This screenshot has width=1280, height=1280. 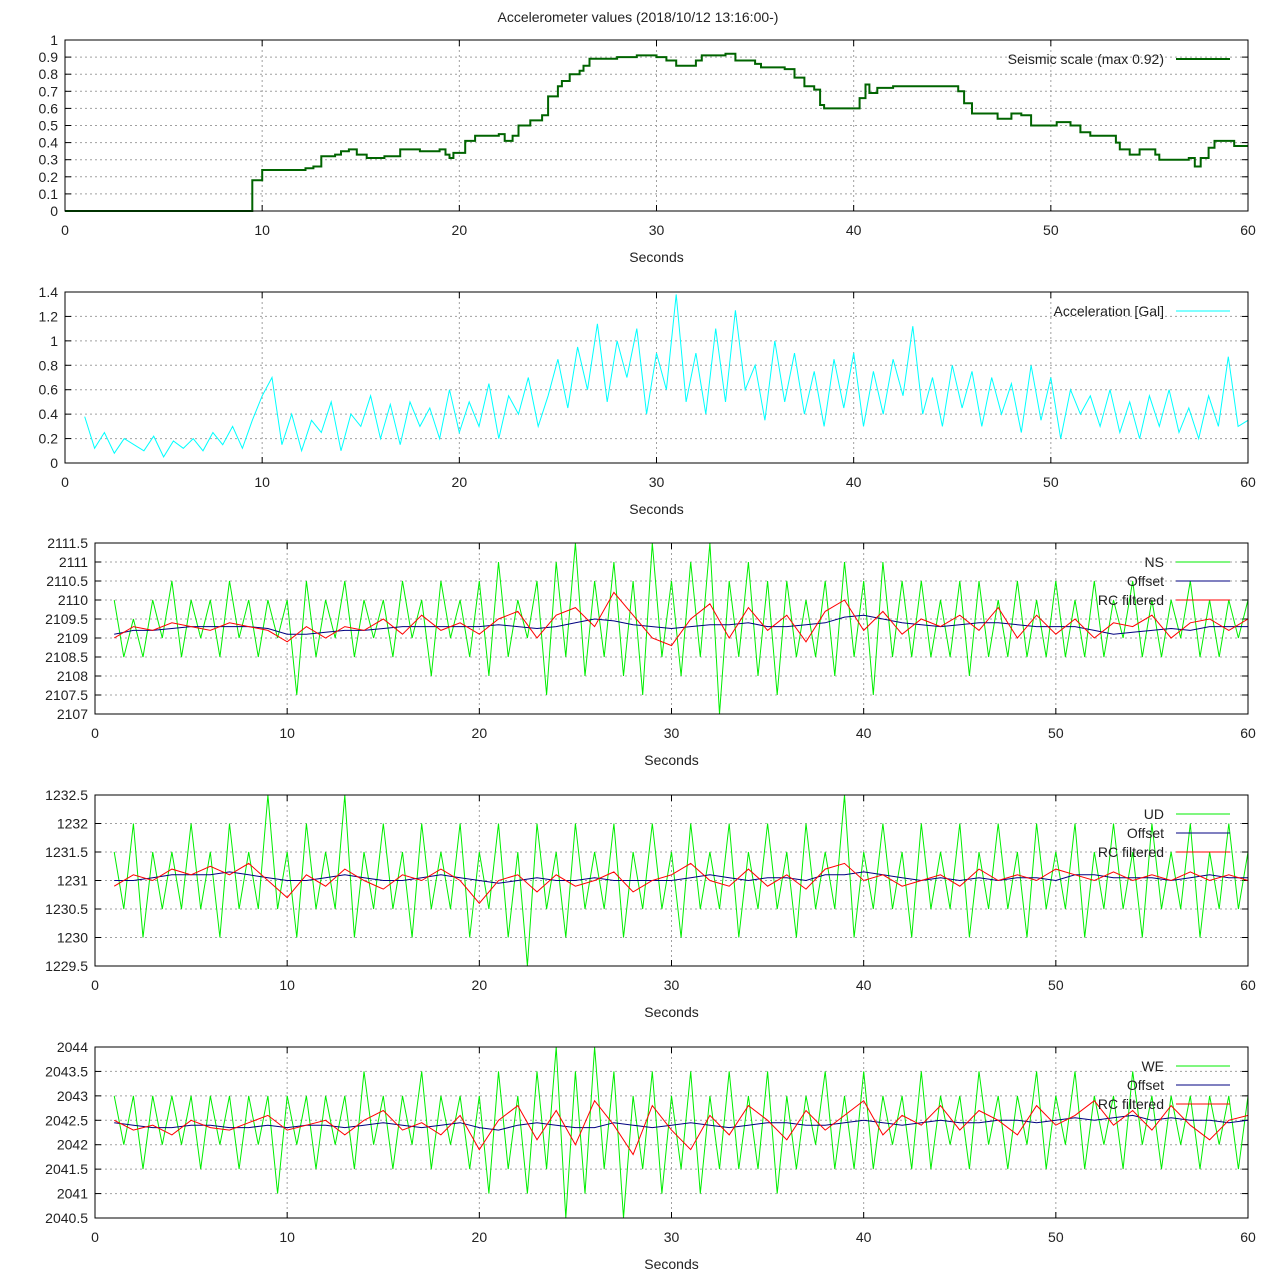 What do you see at coordinates (666, 376) in the screenshot?
I see `series-line-acceleration-gal` at bounding box center [666, 376].